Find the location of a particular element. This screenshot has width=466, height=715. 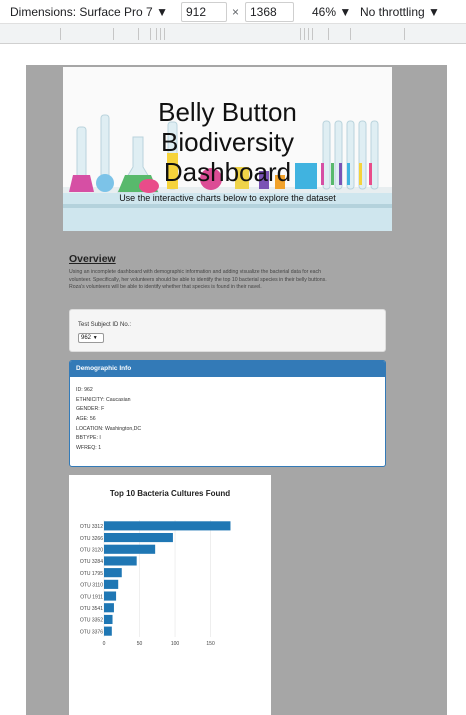

page-title: Belly Button Biodiversity Dashboard is located at coordinates (227, 142).